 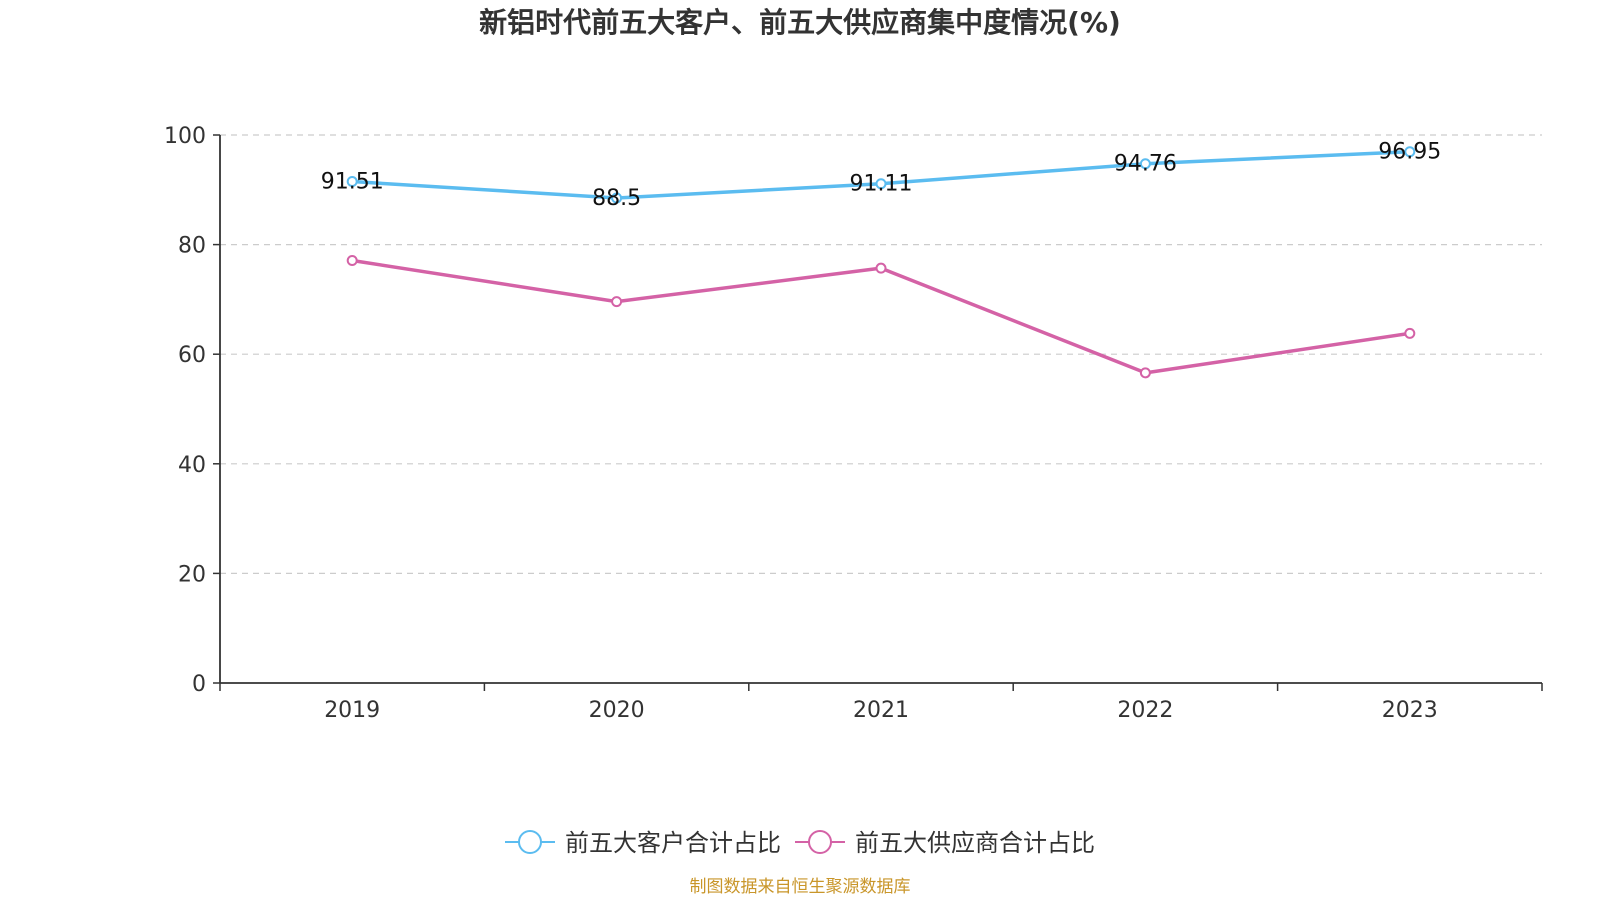 I want to click on y-tick-label: 60, so click(x=192, y=355).